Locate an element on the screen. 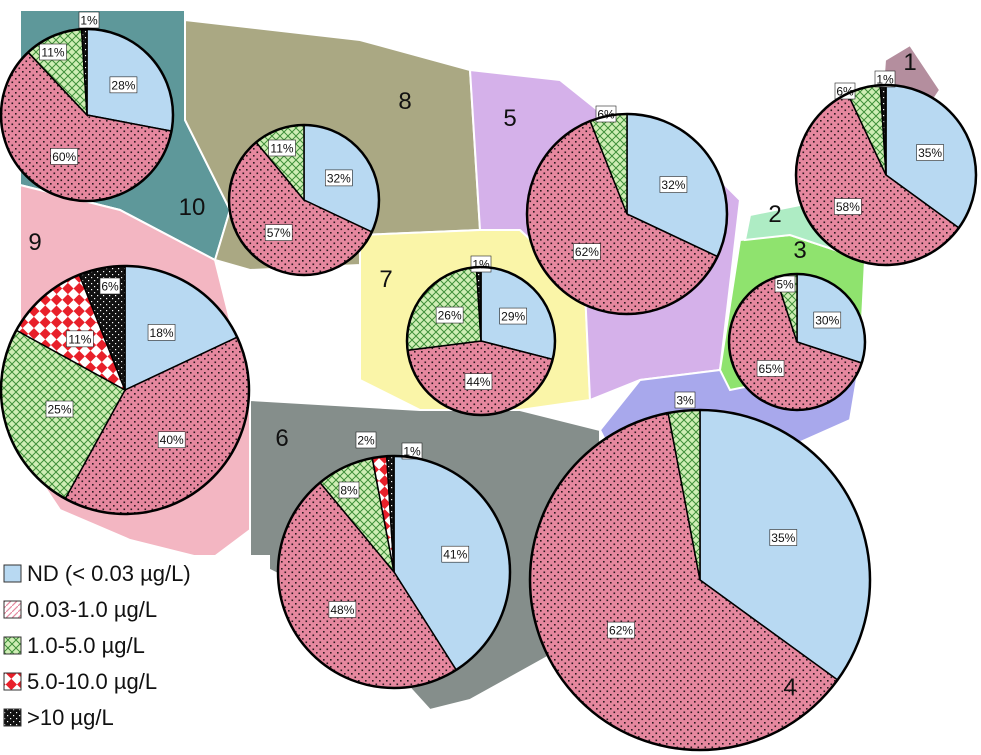 The image size is (981, 755). pie-10-label-1: 60% is located at coordinates (64, 157).